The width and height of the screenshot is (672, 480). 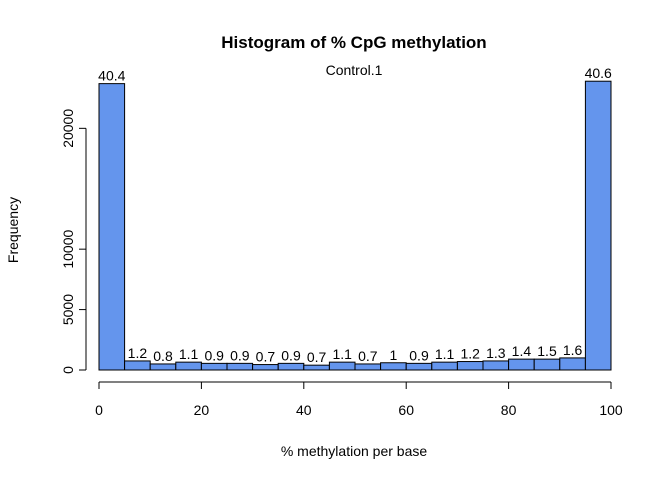 I want to click on chart-subtitle: Control.1, so click(x=354, y=70).